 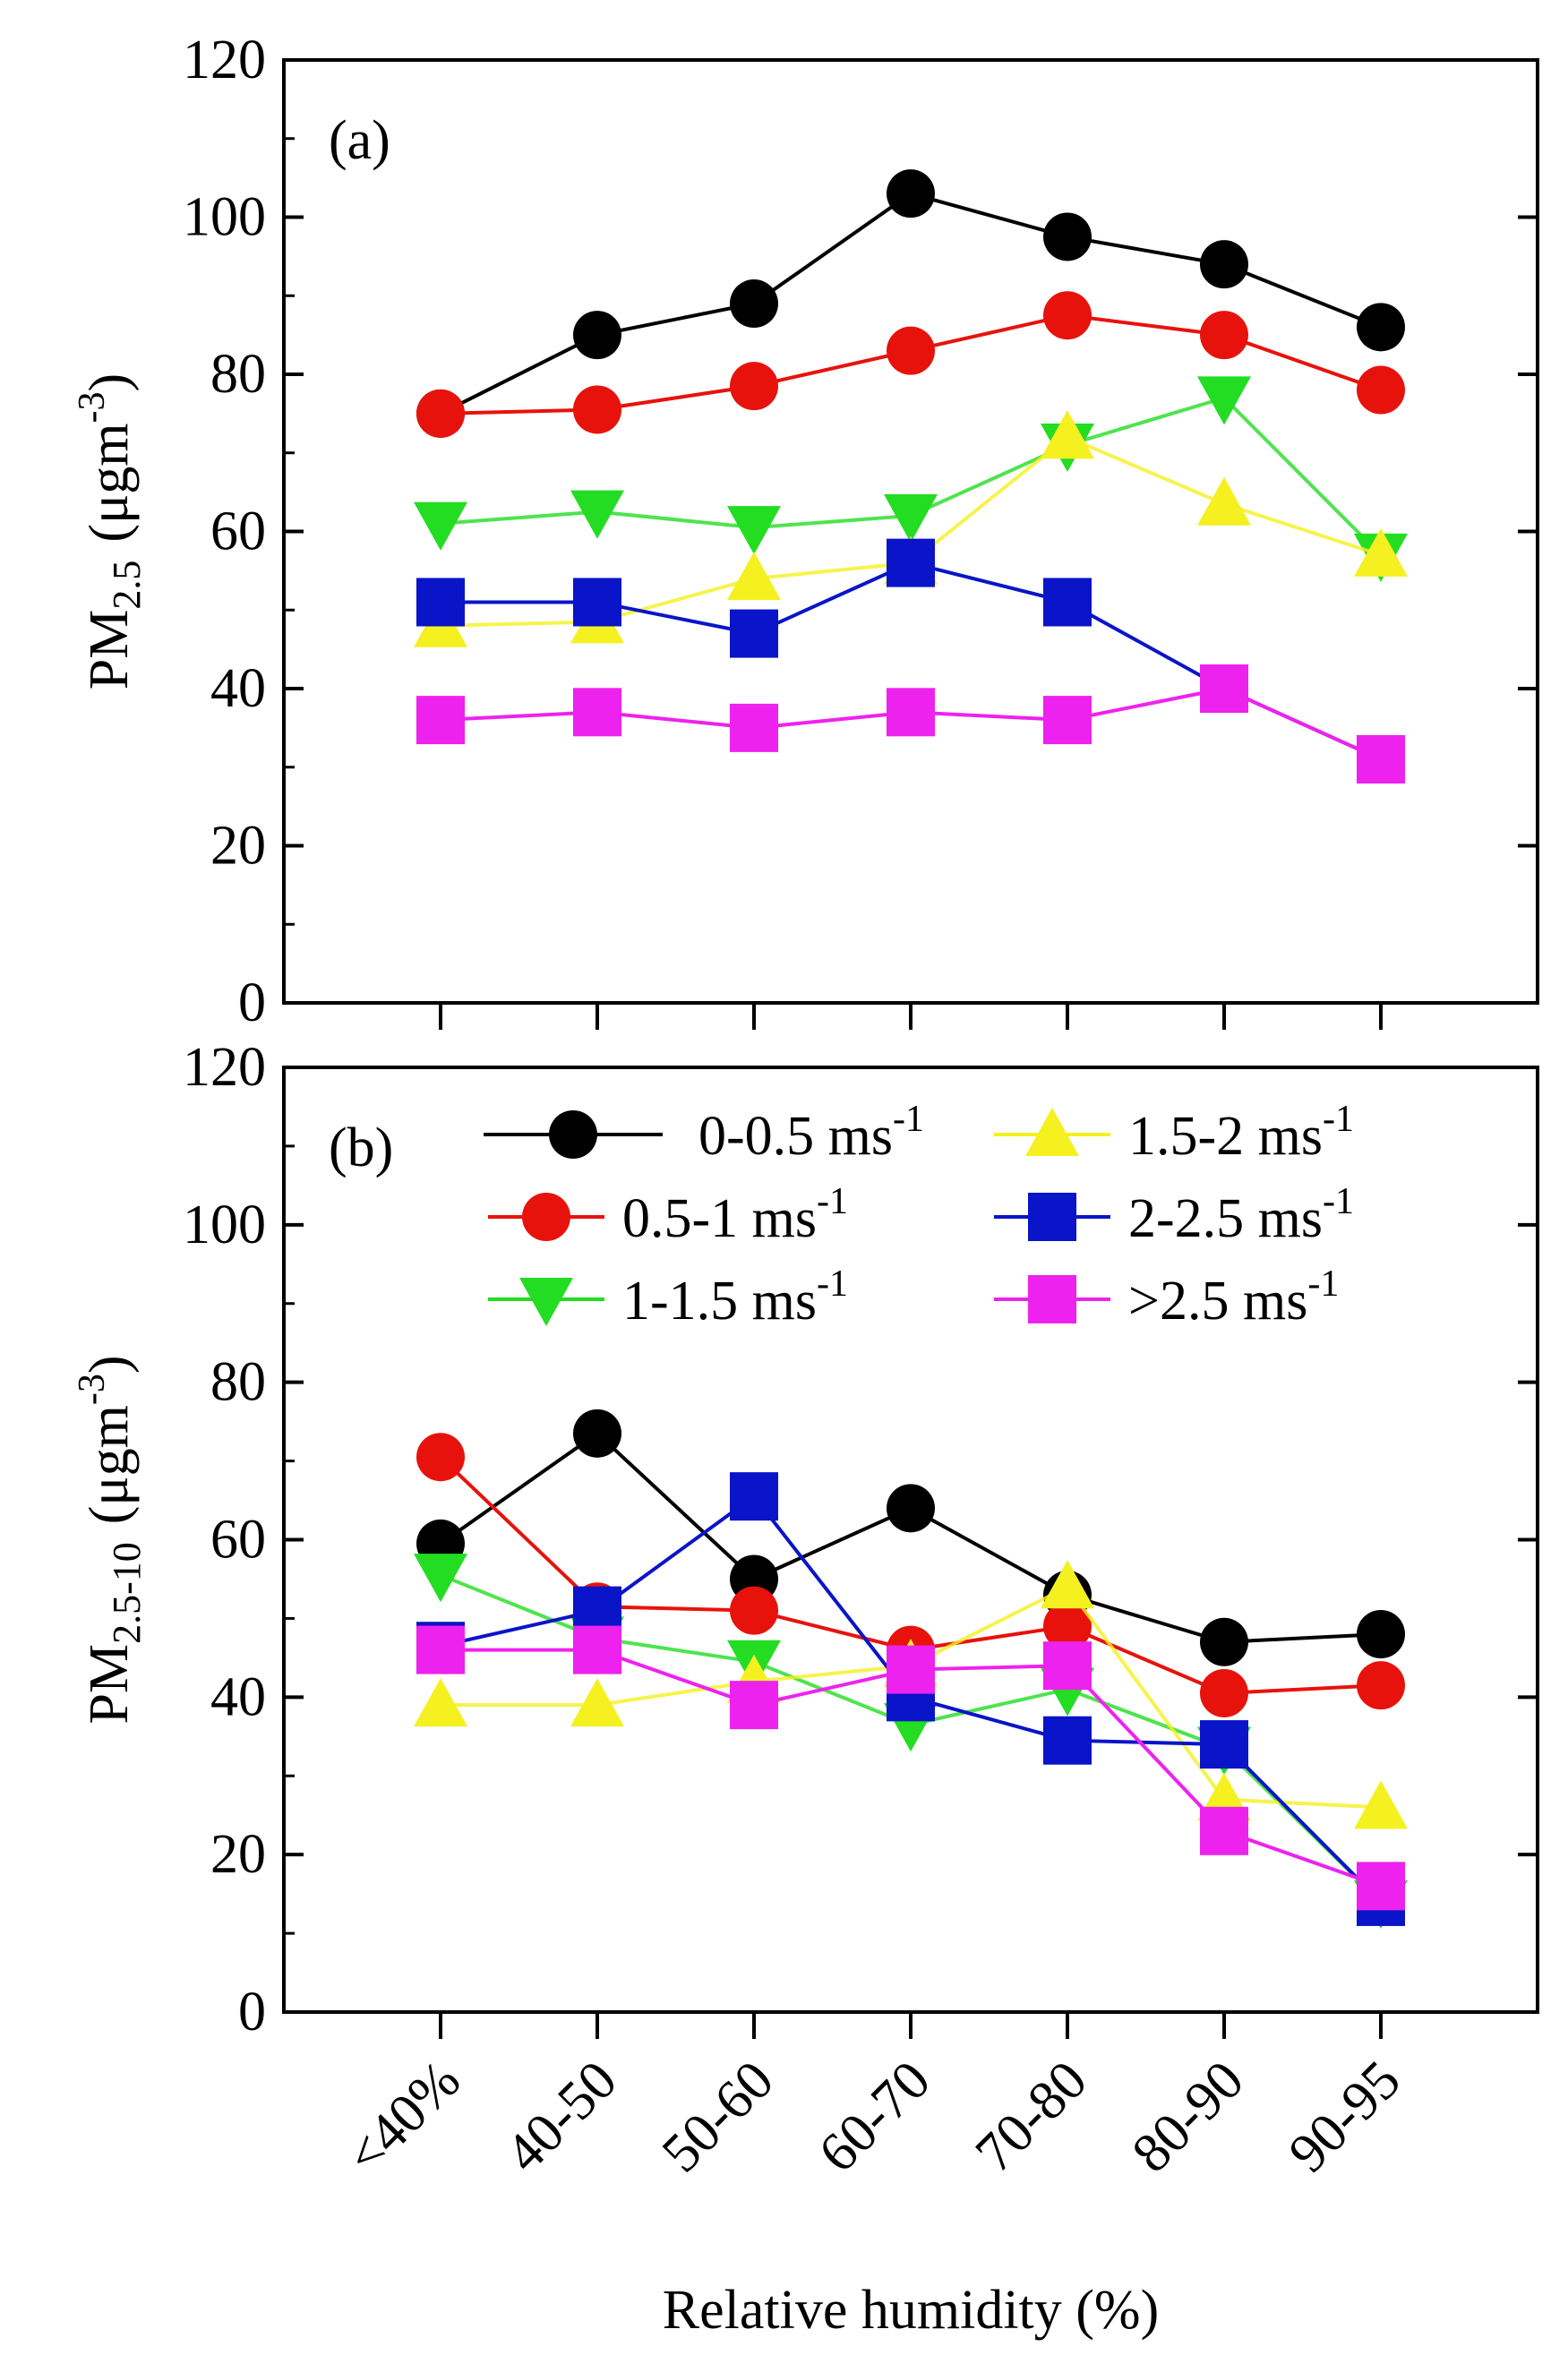 I want to click on y-tick-label: 120, so click(x=225, y=60).